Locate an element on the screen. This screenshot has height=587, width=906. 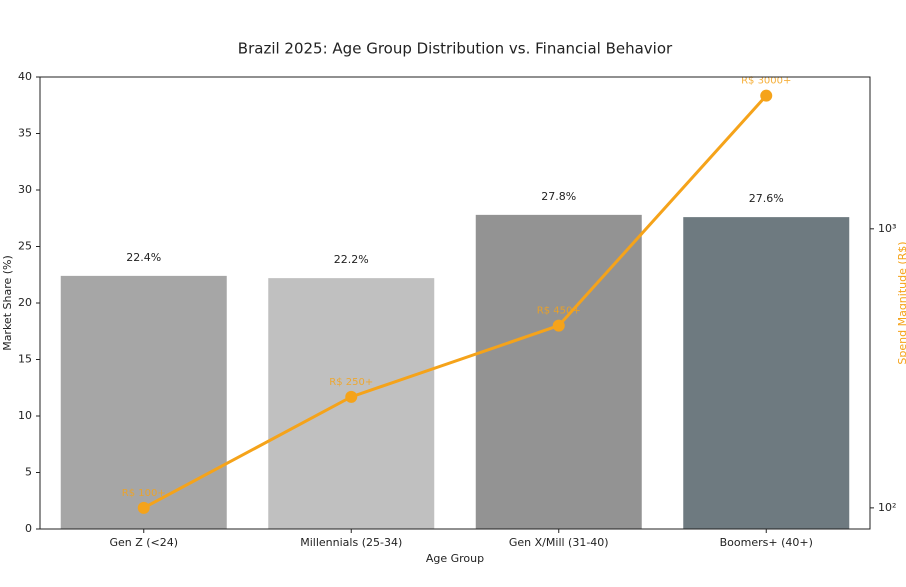
x-tick-label: Gen X/Mill (31-40) is located at coordinates (559, 542).